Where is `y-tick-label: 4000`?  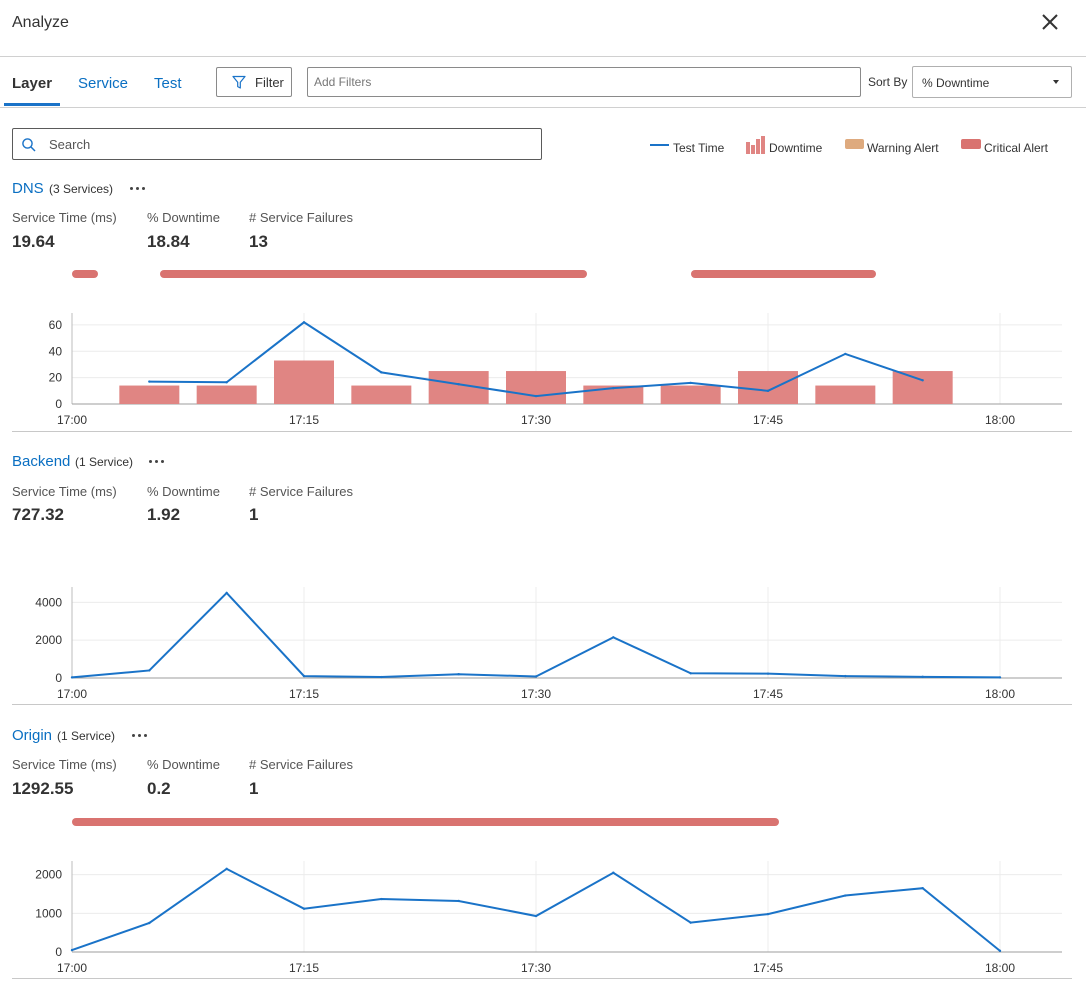
y-tick-label: 4000 is located at coordinates (48, 602).